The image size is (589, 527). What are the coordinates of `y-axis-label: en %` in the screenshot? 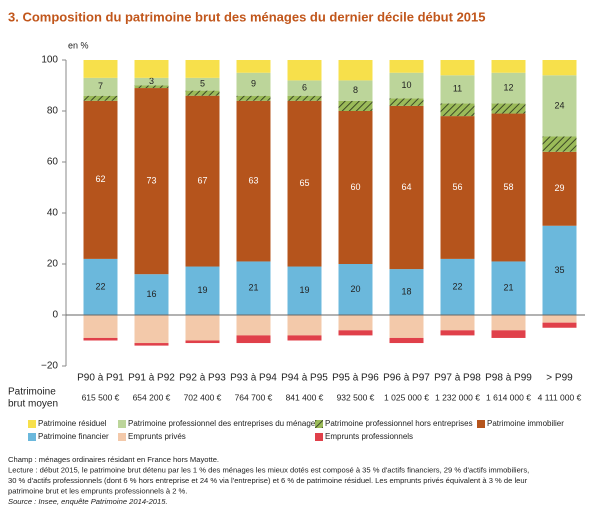 It's located at (78, 45).